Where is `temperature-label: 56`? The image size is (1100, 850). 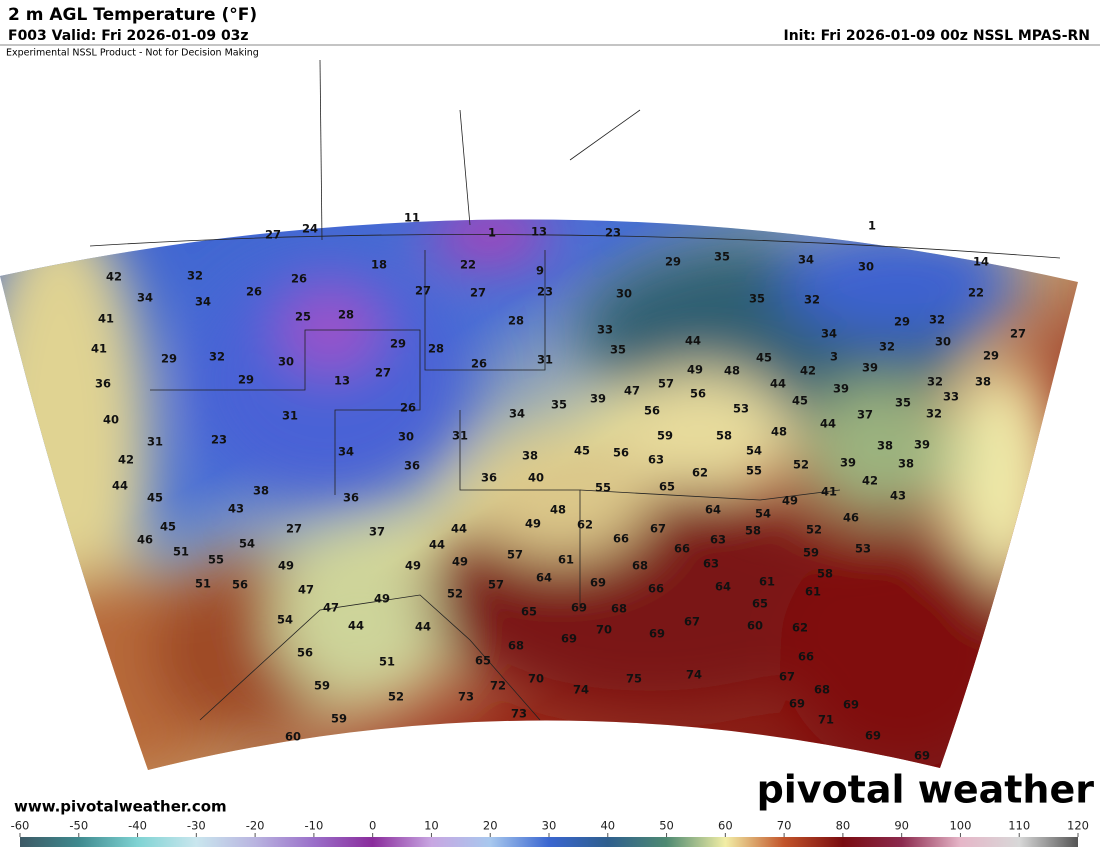 temperature-label: 56 is located at coordinates (698, 394).